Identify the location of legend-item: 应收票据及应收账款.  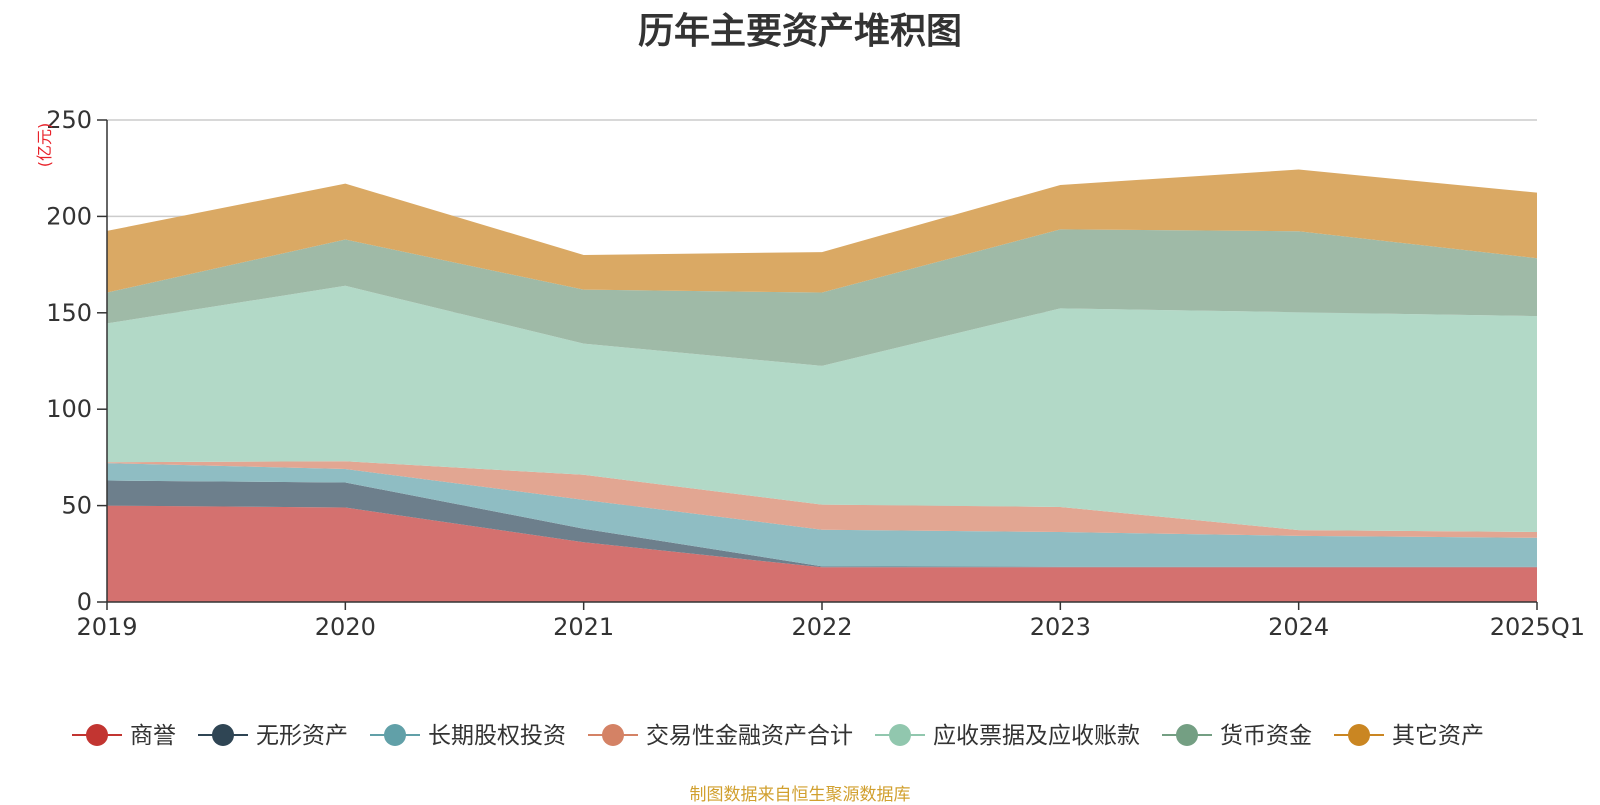
(1007, 736).